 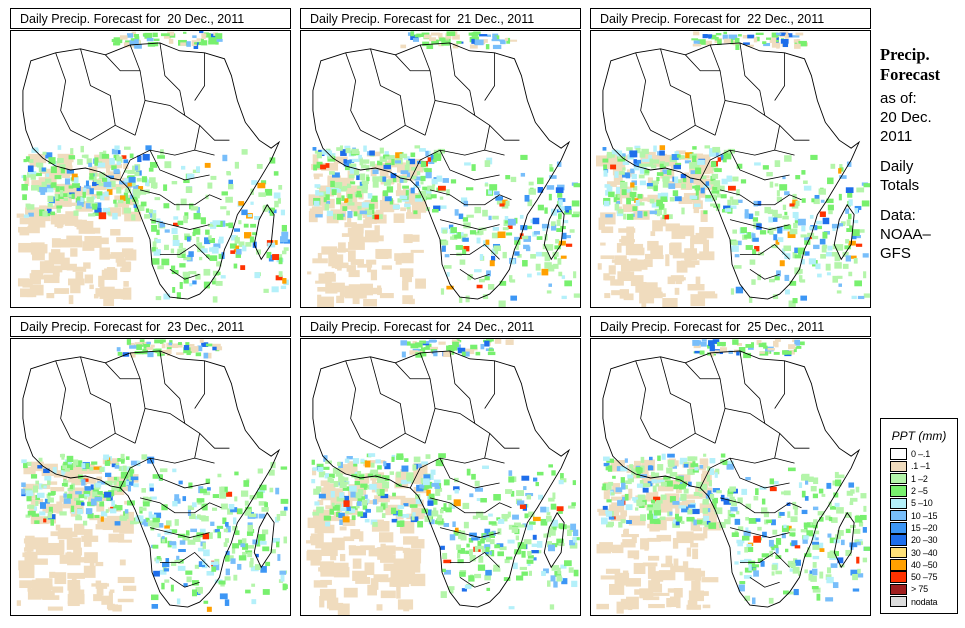 What do you see at coordinates (923, 589) in the screenshot?
I see `legend-item: > 75` at bounding box center [923, 589].